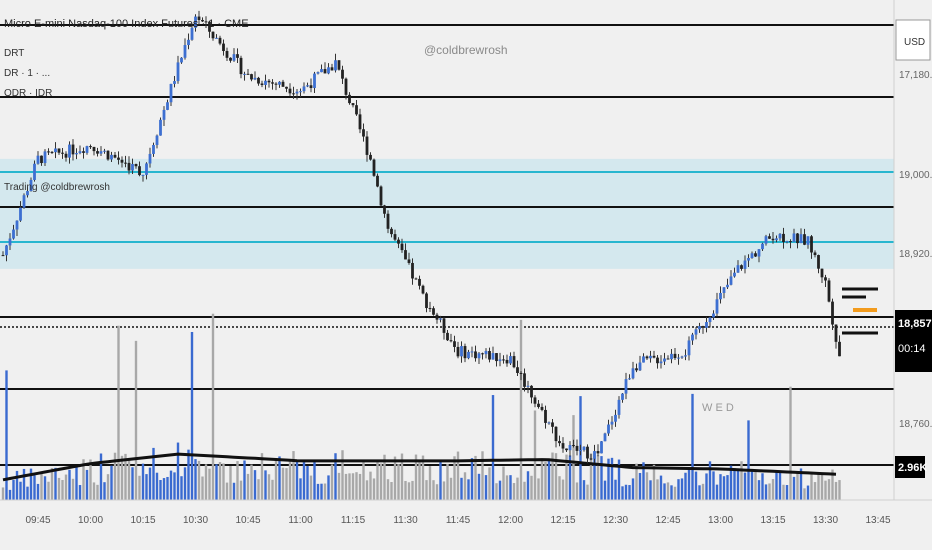 The width and height of the screenshot is (932, 550). Describe the element at coordinates (913, 40) in the screenshot. I see `currency-box` at that location.